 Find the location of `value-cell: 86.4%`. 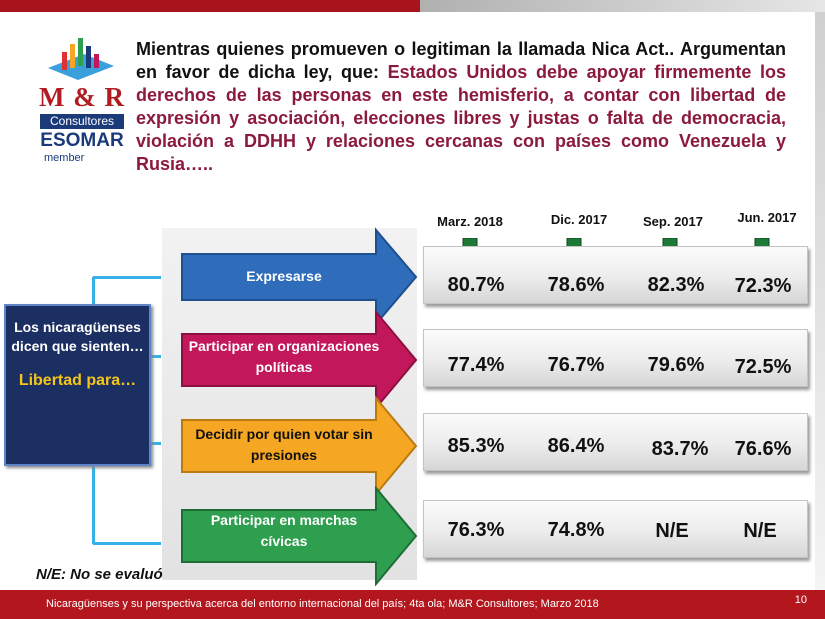

value-cell: 86.4% is located at coordinates (576, 446).